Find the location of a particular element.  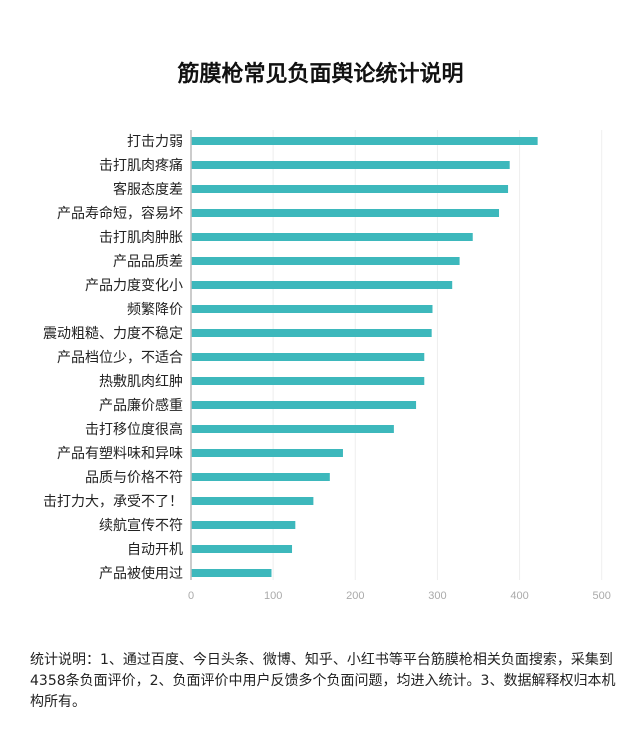

category-label: 产品品质差 is located at coordinates (148, 262).